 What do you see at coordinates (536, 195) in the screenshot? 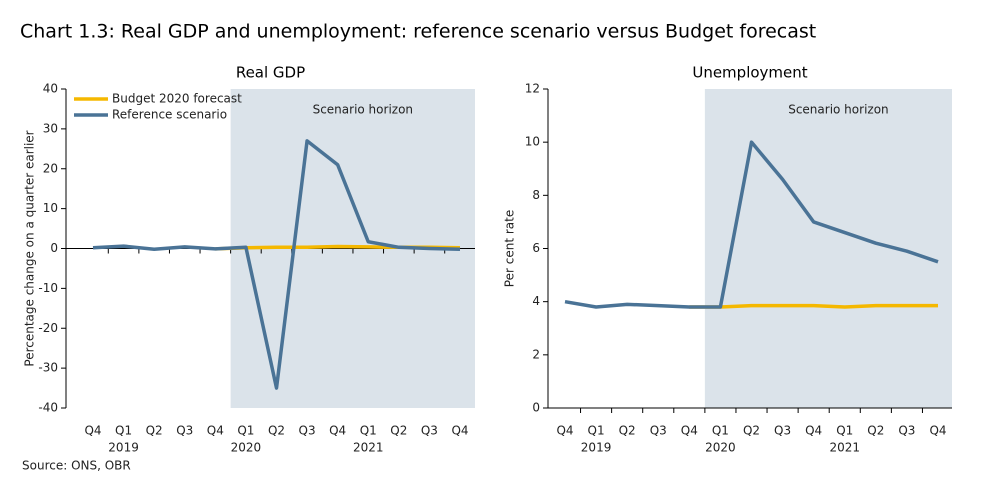
I see `y-tick-label: 8` at bounding box center [536, 195].